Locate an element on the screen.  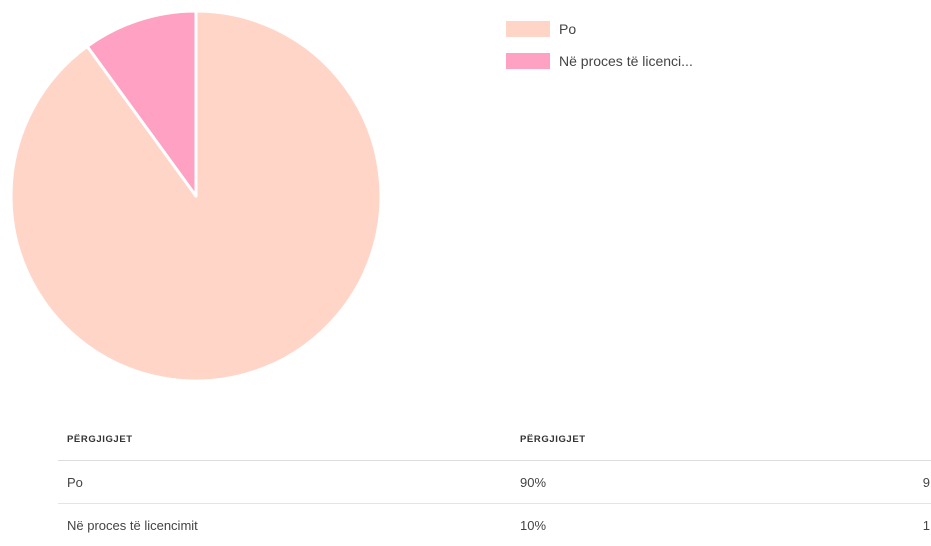
row-label: Po is located at coordinates (284, 482).